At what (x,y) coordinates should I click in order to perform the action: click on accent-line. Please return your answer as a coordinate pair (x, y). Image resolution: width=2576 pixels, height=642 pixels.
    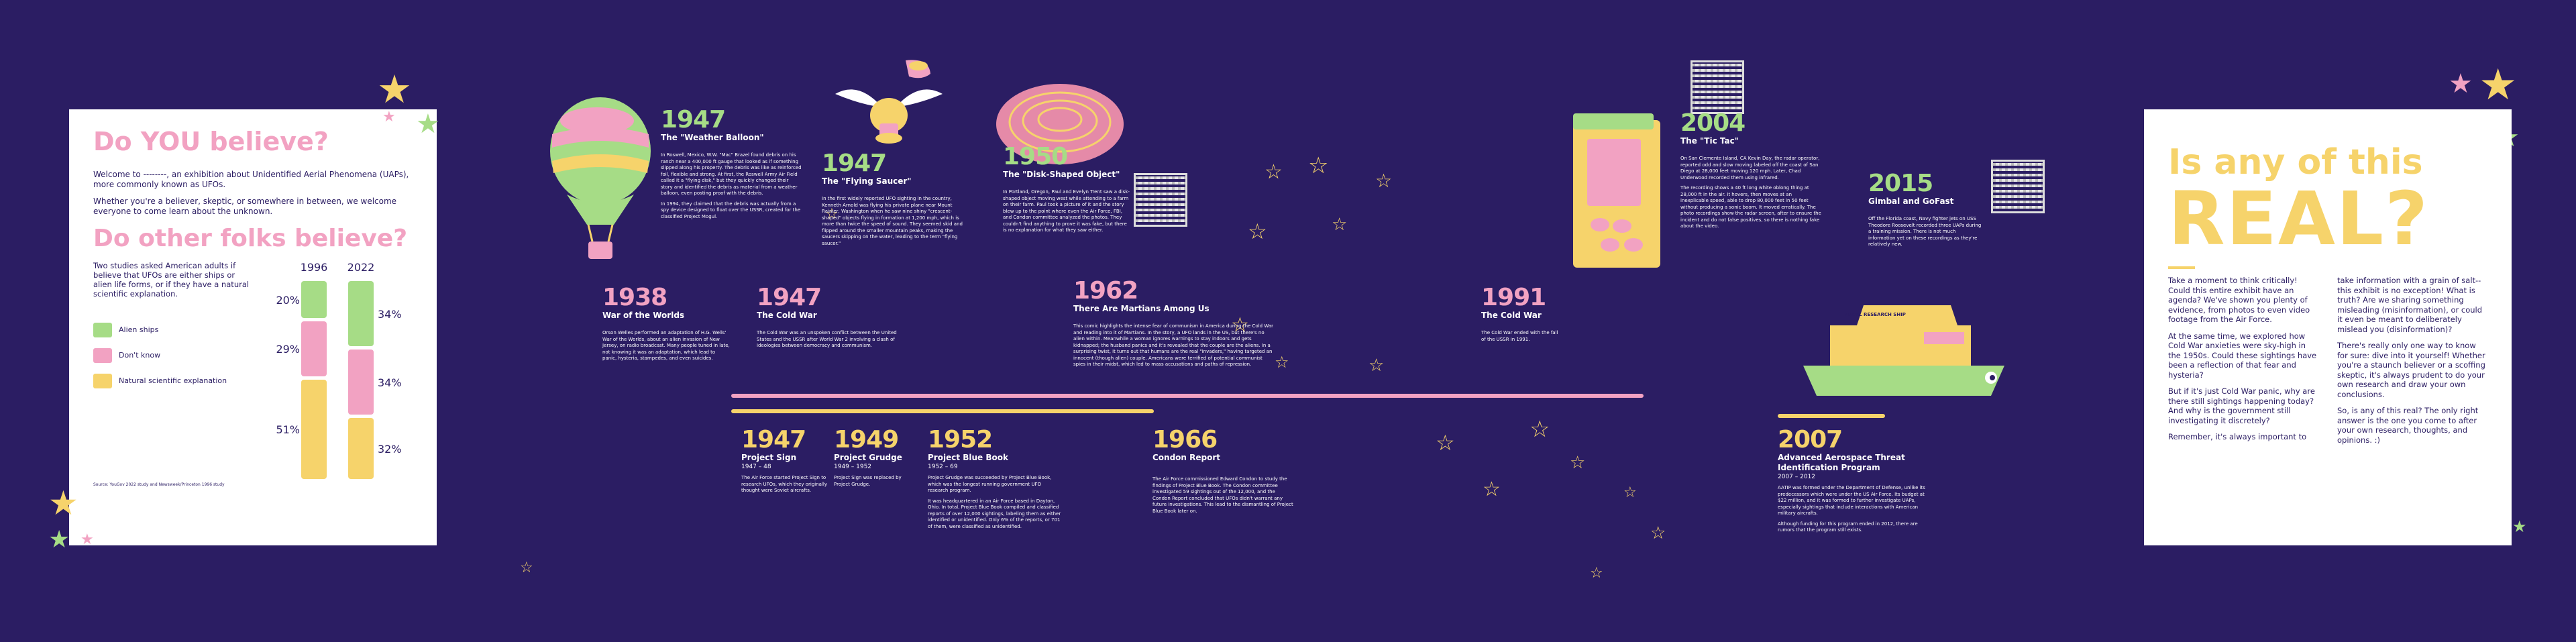
    Looking at the image, I should click on (2181, 267).